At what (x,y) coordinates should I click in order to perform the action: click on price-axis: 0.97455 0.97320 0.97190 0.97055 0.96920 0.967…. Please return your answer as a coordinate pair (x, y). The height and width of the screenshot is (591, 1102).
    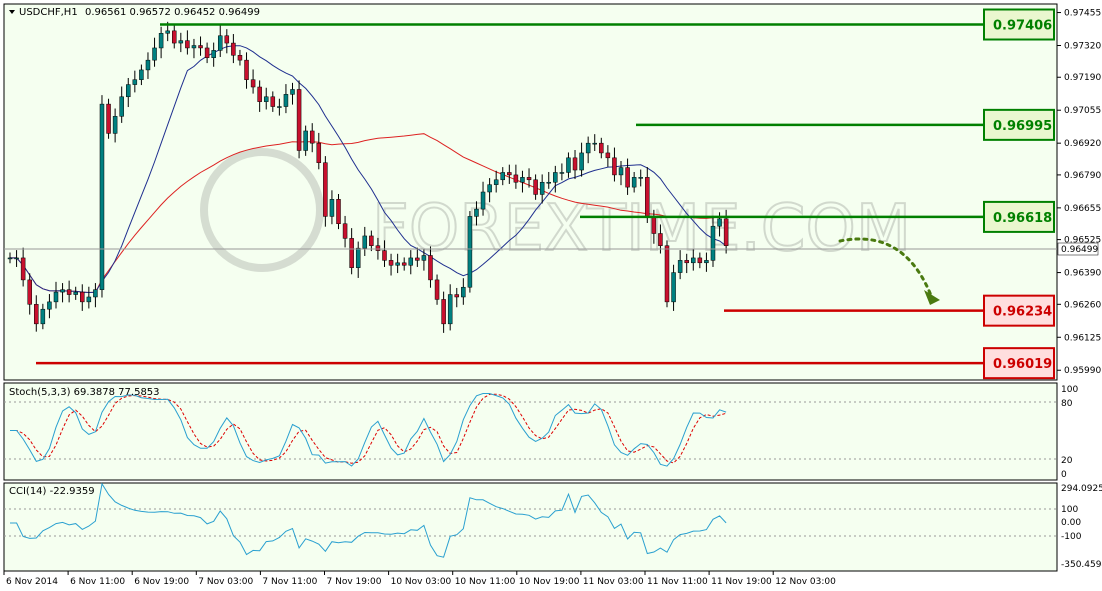
    Looking at the image, I should click on (1079, 192).